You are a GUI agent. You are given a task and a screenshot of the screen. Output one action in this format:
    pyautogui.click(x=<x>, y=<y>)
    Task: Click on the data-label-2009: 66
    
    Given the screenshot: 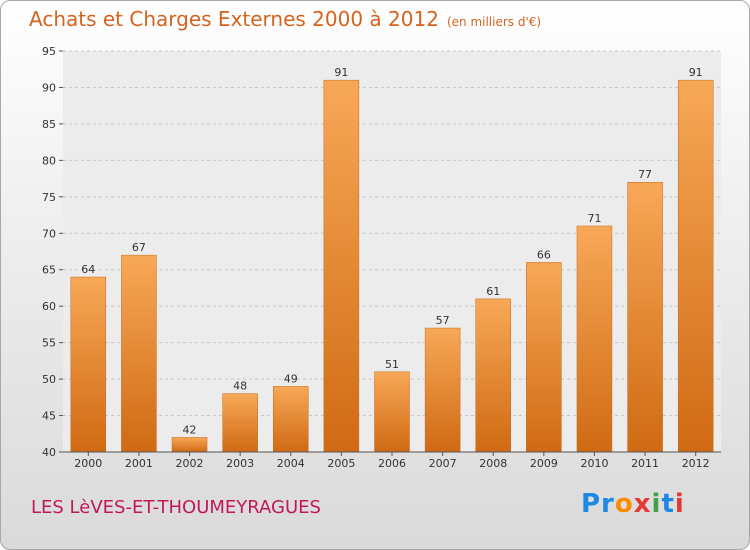 What is the action you would take?
    pyautogui.click(x=544, y=254)
    